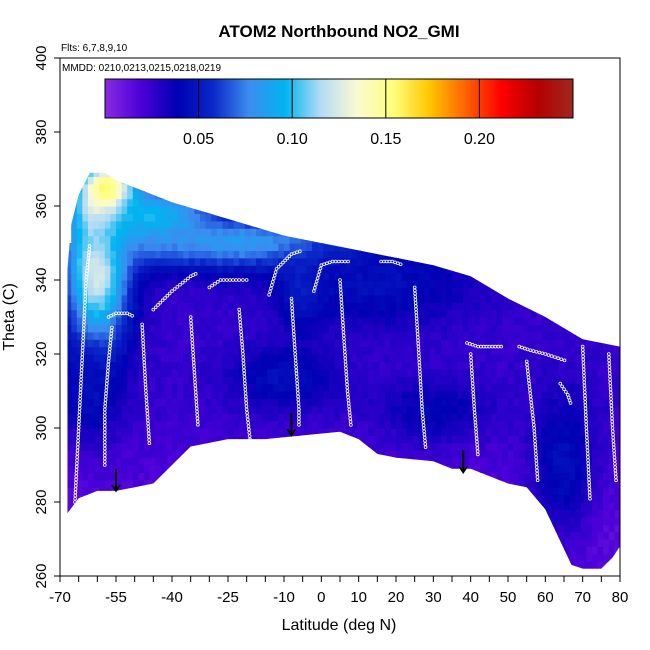 This screenshot has width=650, height=650. What do you see at coordinates (289, 453) in the screenshot?
I see `arrow-markers` at bounding box center [289, 453].